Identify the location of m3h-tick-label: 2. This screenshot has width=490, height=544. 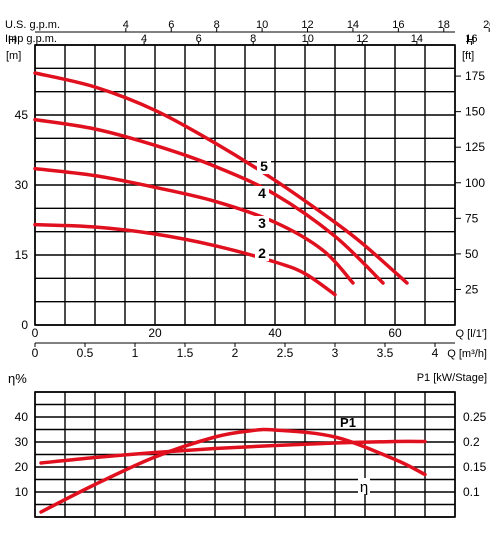
(235, 353).